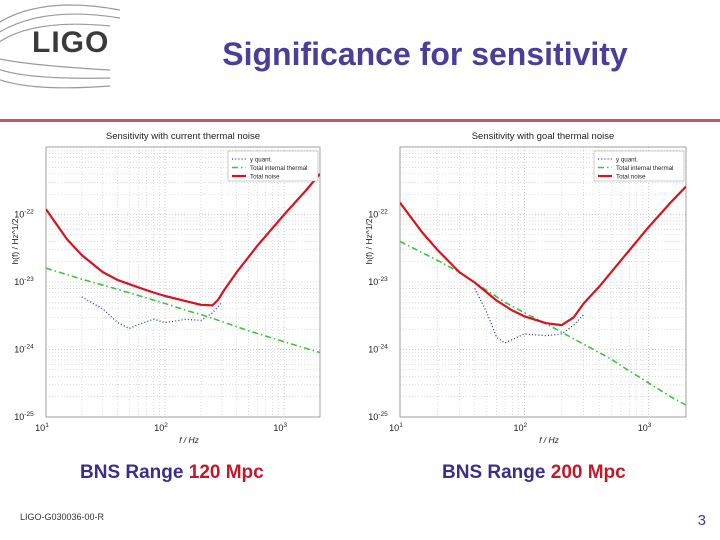 Image resolution: width=720 pixels, height=540 pixels. What do you see at coordinates (134, 472) in the screenshot?
I see `caption-left-prefix: BNS Range` at bounding box center [134, 472].